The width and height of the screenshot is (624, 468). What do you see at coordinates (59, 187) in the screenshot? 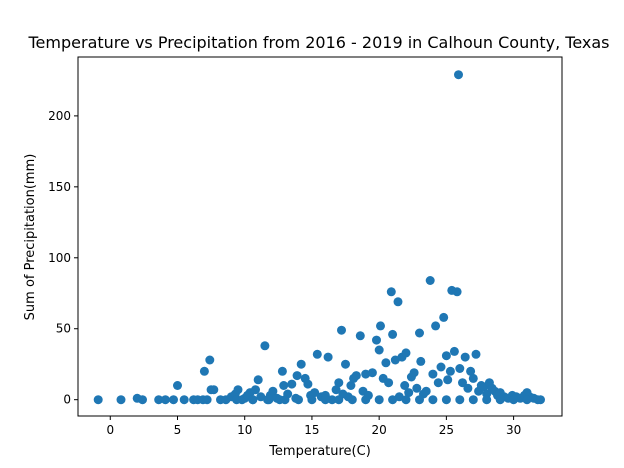
I see `y-tick-label: 150` at bounding box center [59, 187].